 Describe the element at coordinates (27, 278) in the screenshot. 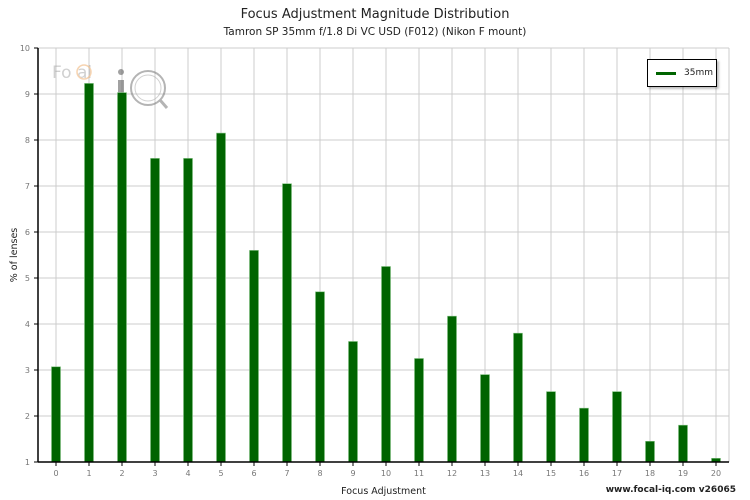

I see `y-tick-label: 5` at that location.